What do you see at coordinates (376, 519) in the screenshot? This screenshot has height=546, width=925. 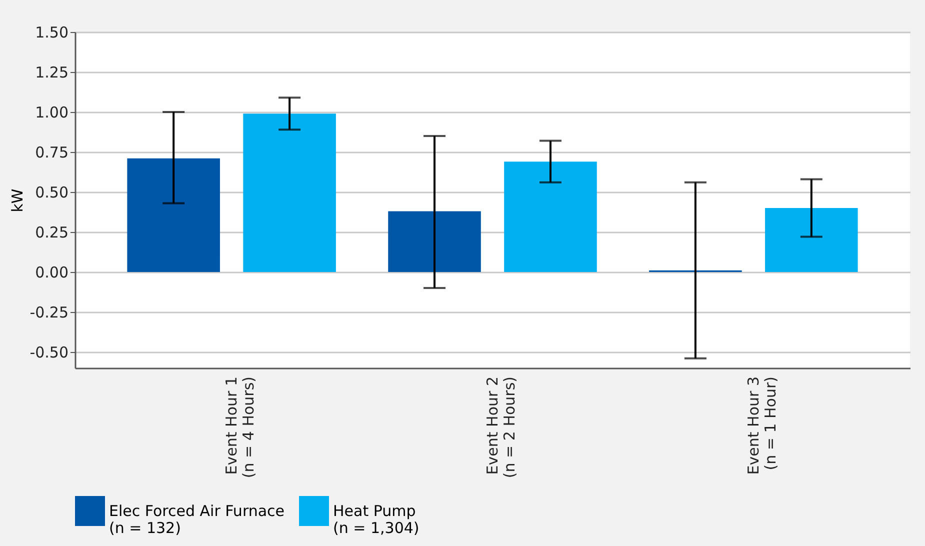 I see `legend-label: Heat Pump (n = 1,304)` at bounding box center [376, 519].